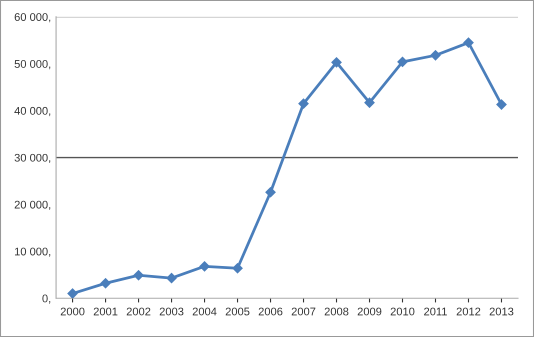  Describe the element at coordinates (138, 312) in the screenshot. I see `x-tick-label: 2002` at that location.